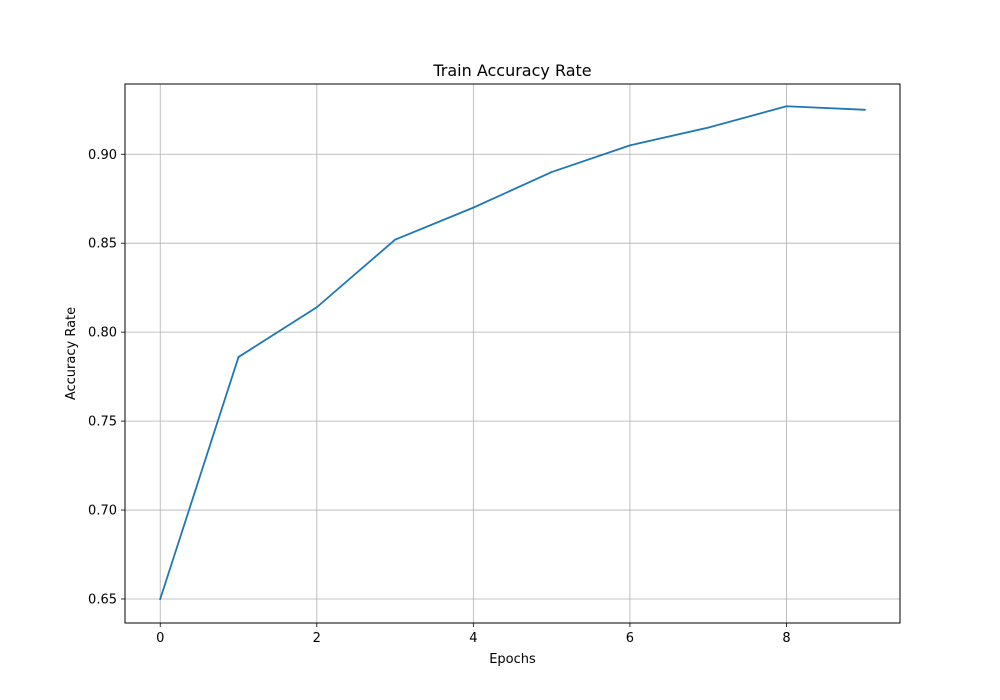 The image size is (1000, 700). I want to click on x-tick-label: 8, so click(786, 638).